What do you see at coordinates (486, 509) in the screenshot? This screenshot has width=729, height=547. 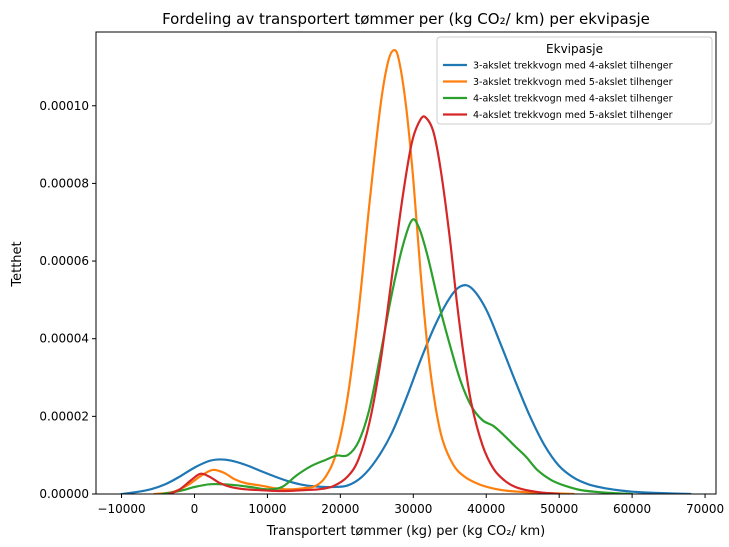 I see `x-tick-label: 40000` at bounding box center [486, 509].